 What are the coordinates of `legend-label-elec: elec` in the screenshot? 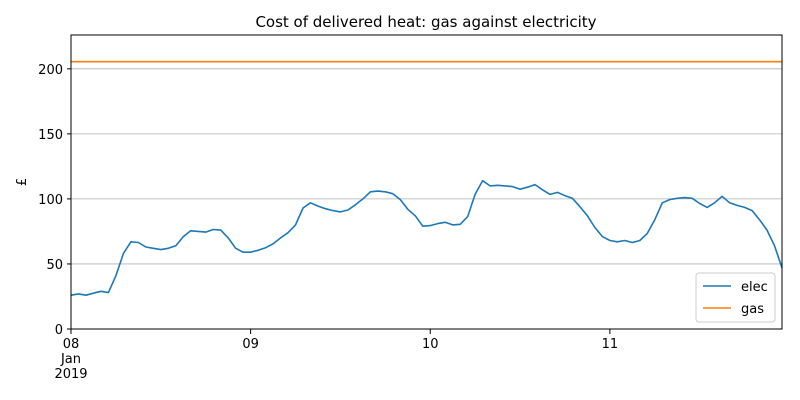 It's located at (754, 287).